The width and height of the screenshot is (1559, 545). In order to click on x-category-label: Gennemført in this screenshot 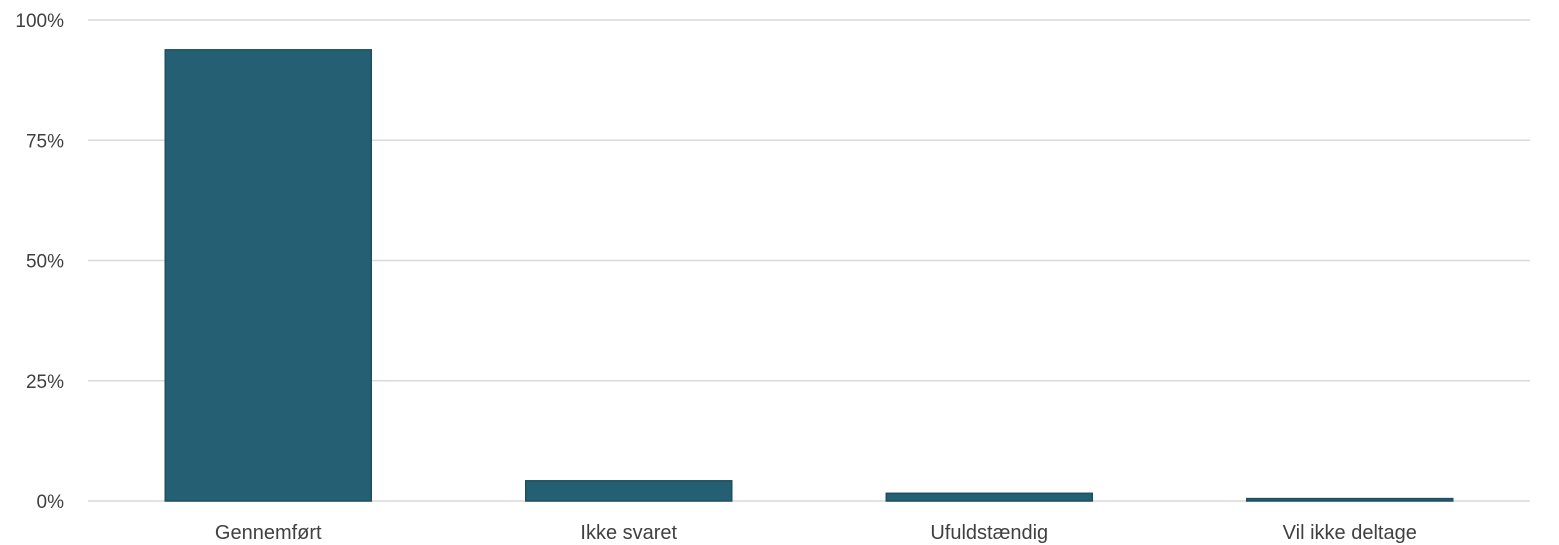, I will do `click(268, 533)`.